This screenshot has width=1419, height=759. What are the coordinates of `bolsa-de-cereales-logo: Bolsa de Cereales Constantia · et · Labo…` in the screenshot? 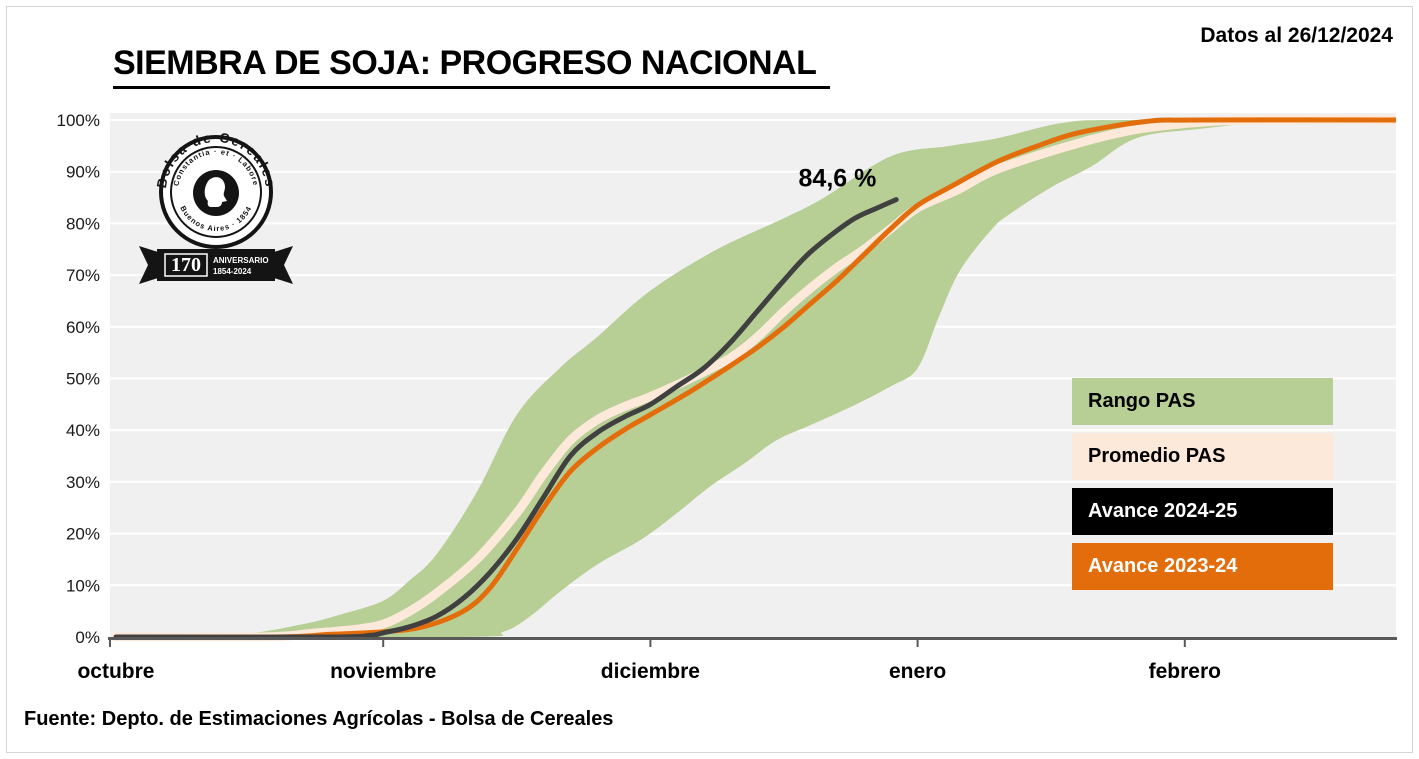 It's located at (216, 207).